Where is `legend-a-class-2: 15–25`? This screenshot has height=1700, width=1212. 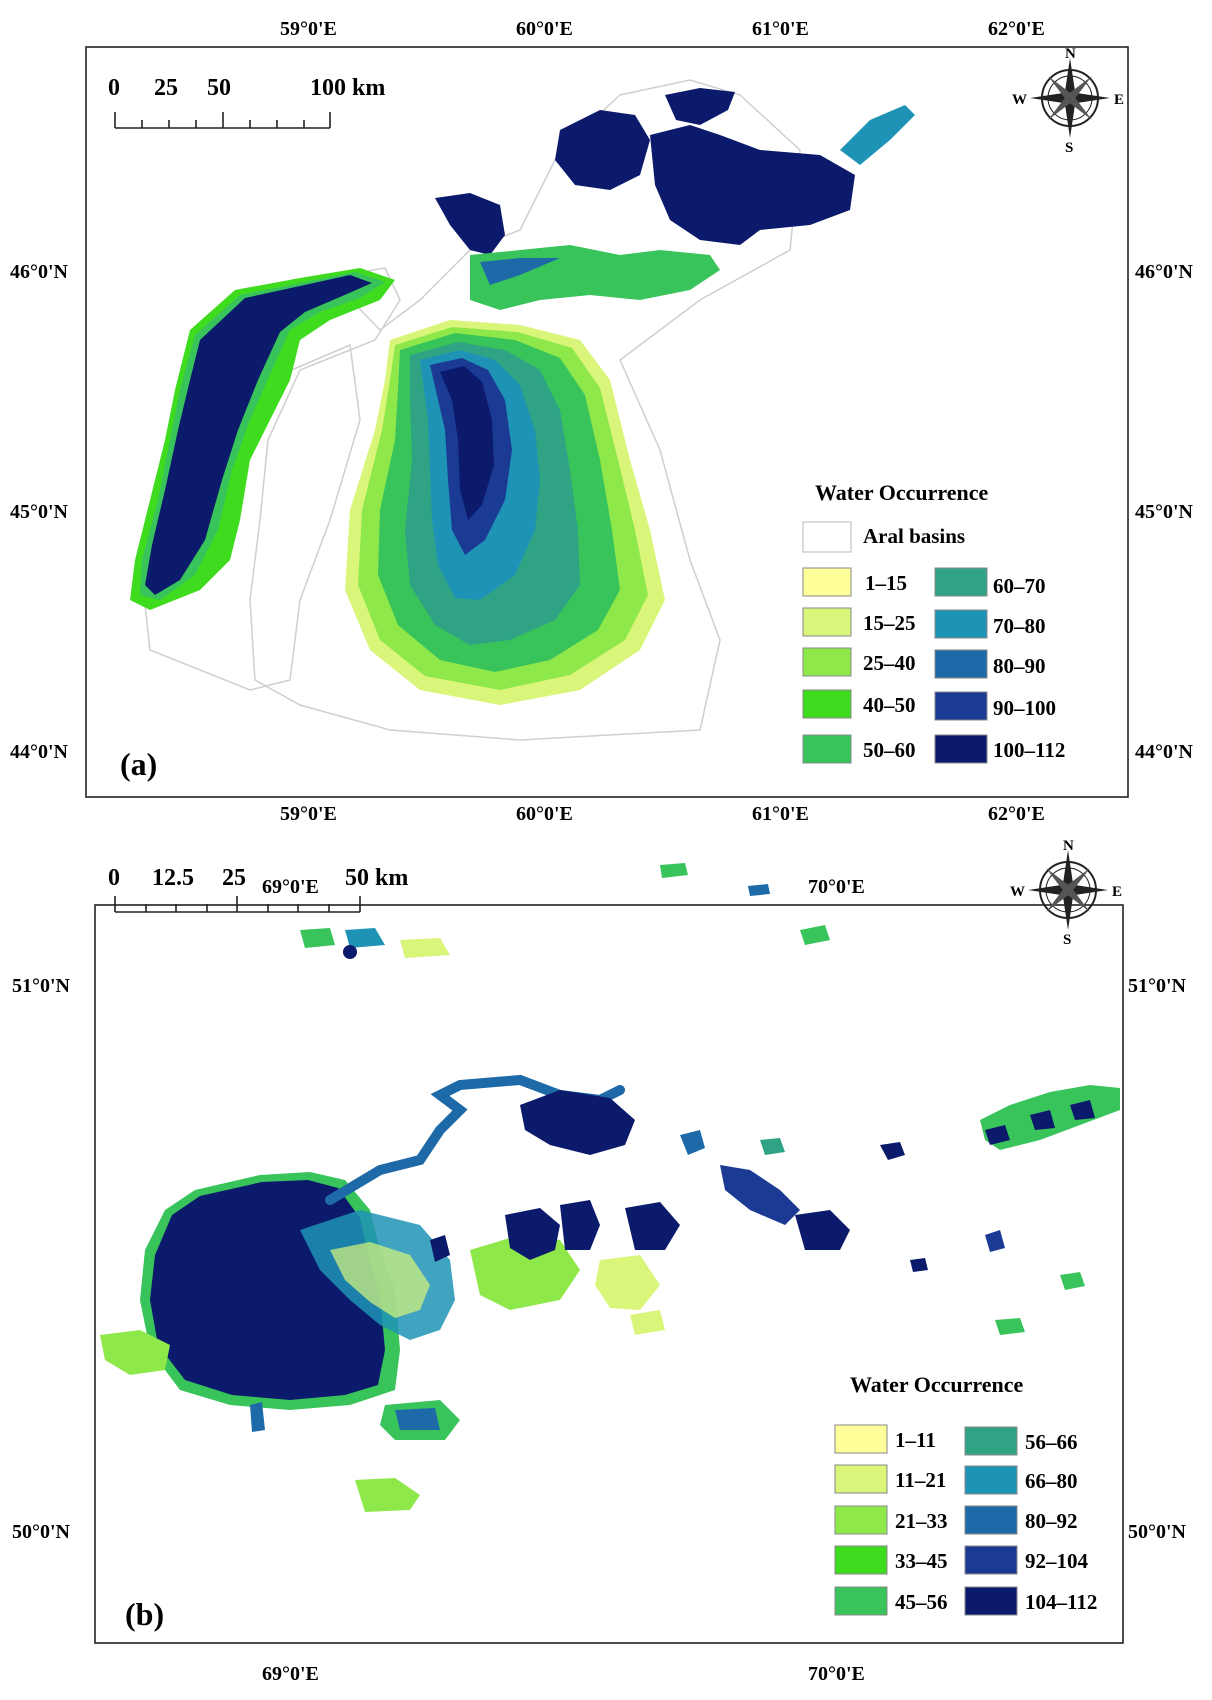
legend-a-class-2: 15–25 is located at coordinates (889, 623).